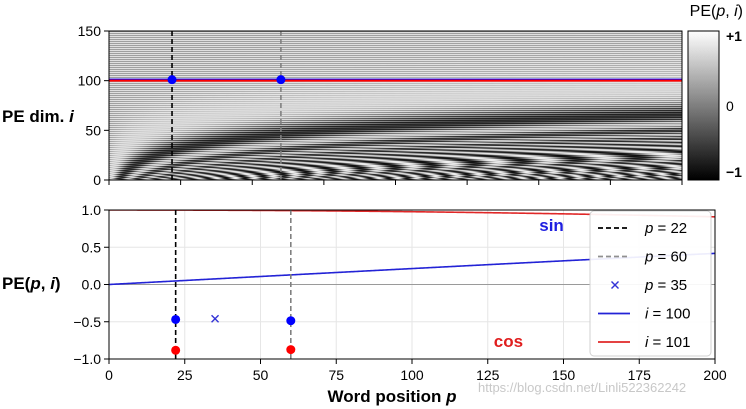  I want to click on line-y-ticks: −1.0 −0.5 0.0 0.5 1.0, so click(91, 284).